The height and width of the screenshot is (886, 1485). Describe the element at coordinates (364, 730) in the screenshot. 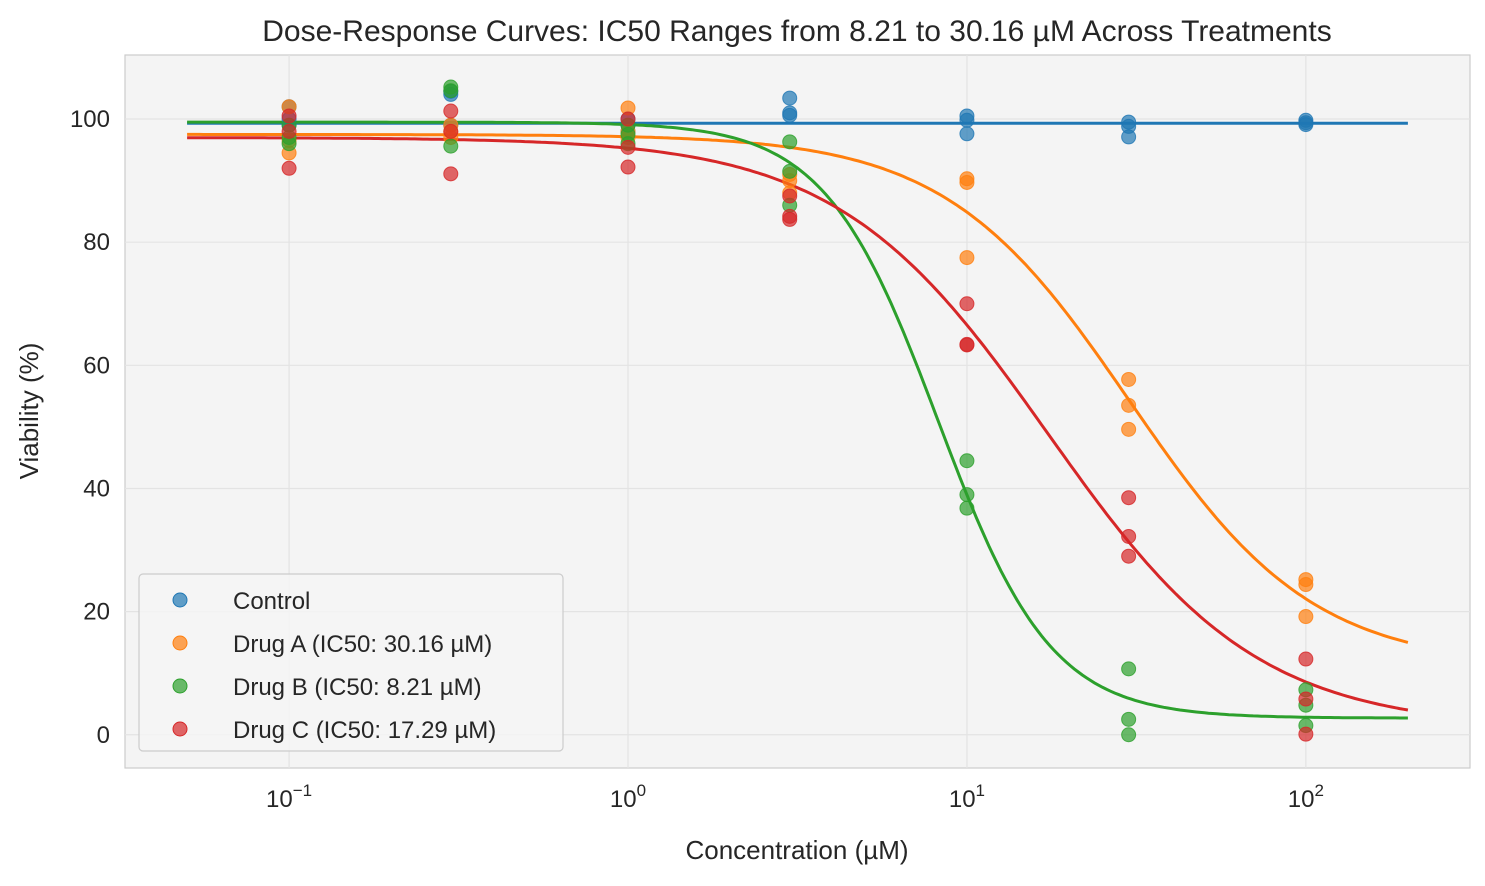

I see `legend-label: Drug C (IC50: 17.29 µM)` at that location.